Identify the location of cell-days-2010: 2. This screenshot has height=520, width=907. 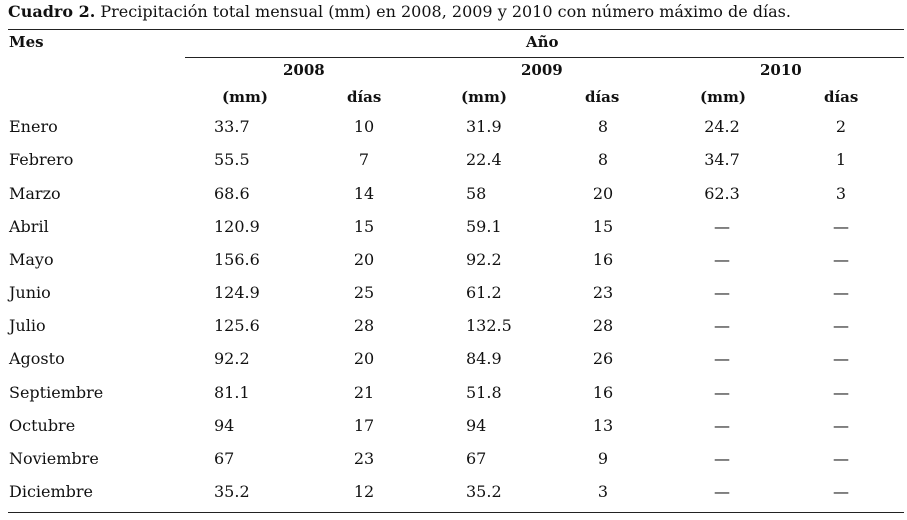
(841, 126).